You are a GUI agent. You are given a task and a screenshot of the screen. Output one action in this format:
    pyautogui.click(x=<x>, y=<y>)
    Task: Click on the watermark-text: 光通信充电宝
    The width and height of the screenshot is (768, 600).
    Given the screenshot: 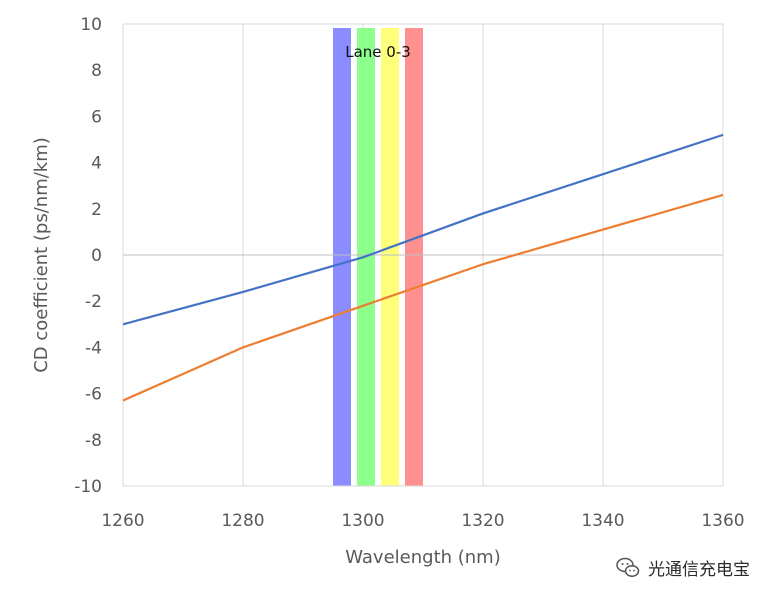 What is the action you would take?
    pyautogui.click(x=699, y=570)
    